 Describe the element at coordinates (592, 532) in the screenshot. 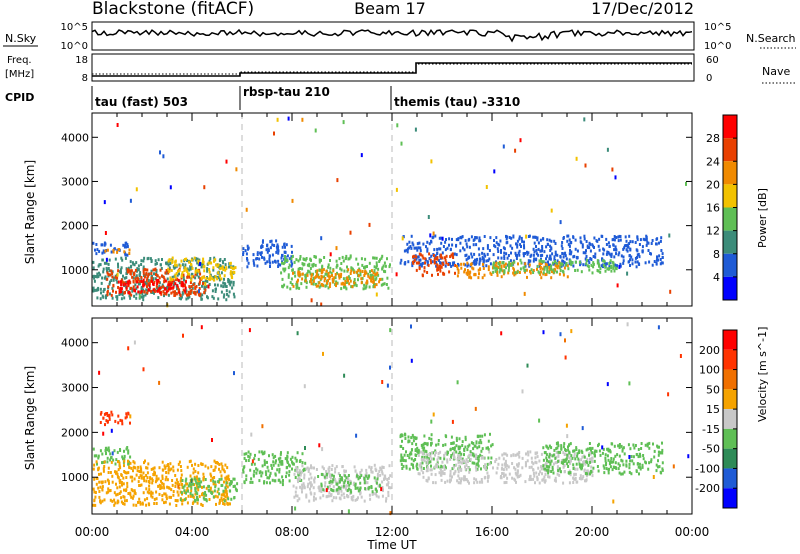

I see `time-axis-tick-label: 20:00` at that location.